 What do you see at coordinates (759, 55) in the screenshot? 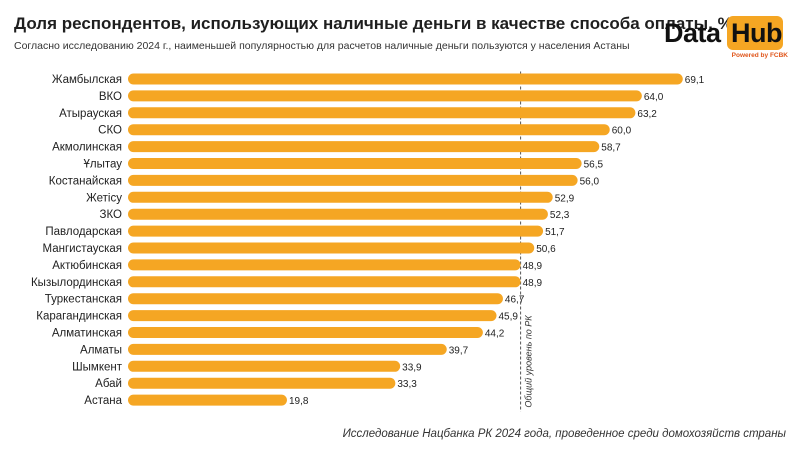
I see `logo-powered-by: Powered by FCBK` at bounding box center [759, 55].